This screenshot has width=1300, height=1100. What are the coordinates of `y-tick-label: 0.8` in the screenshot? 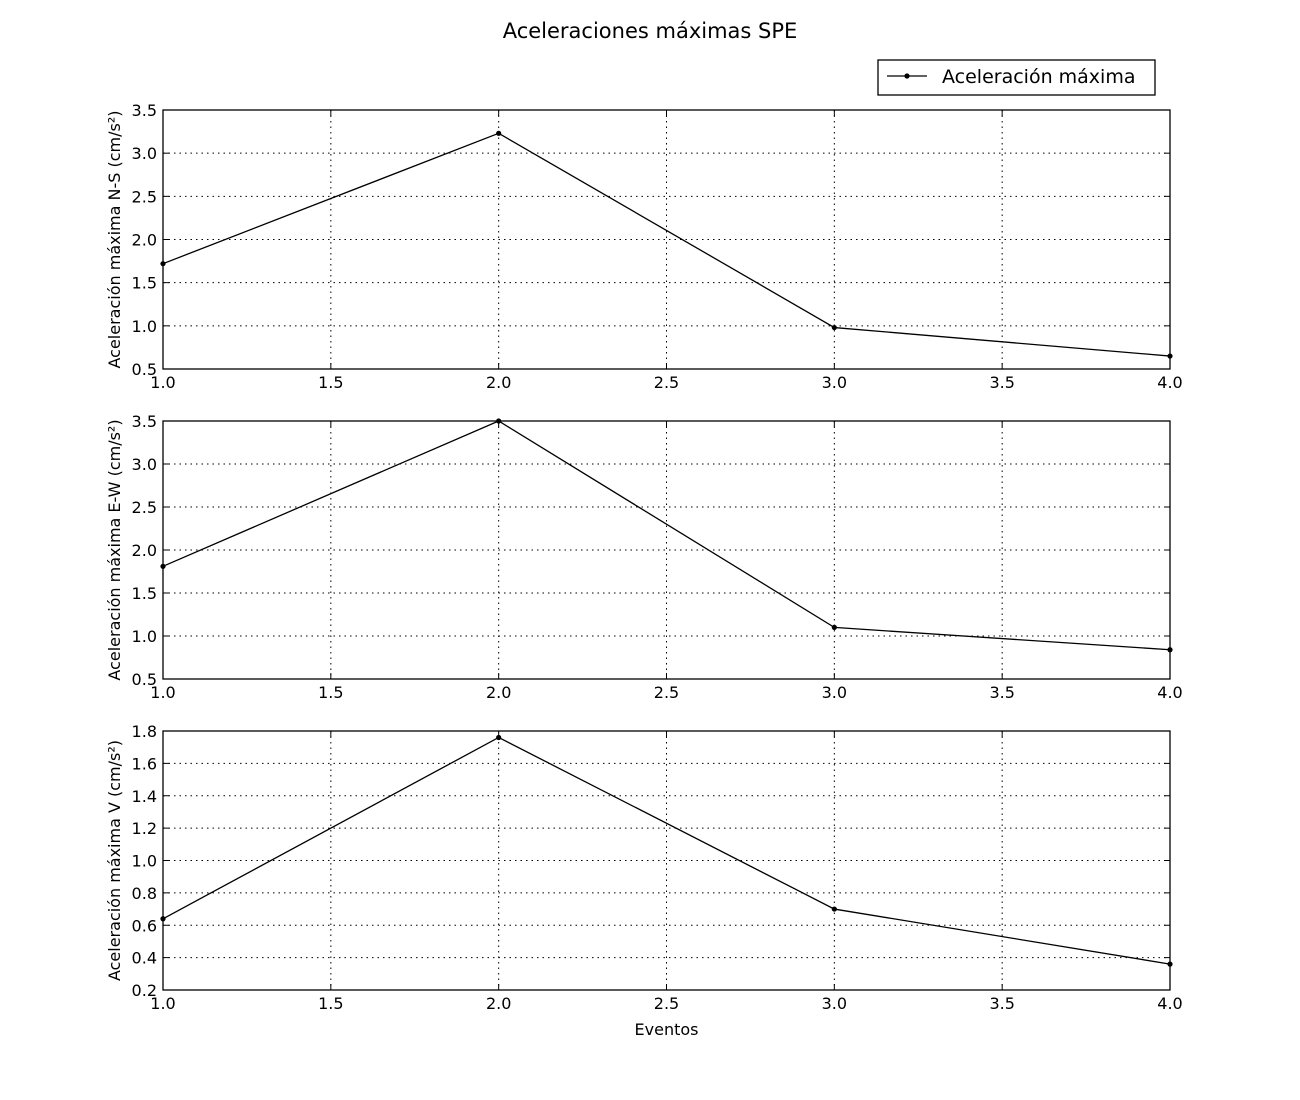 It's located at (144, 893).